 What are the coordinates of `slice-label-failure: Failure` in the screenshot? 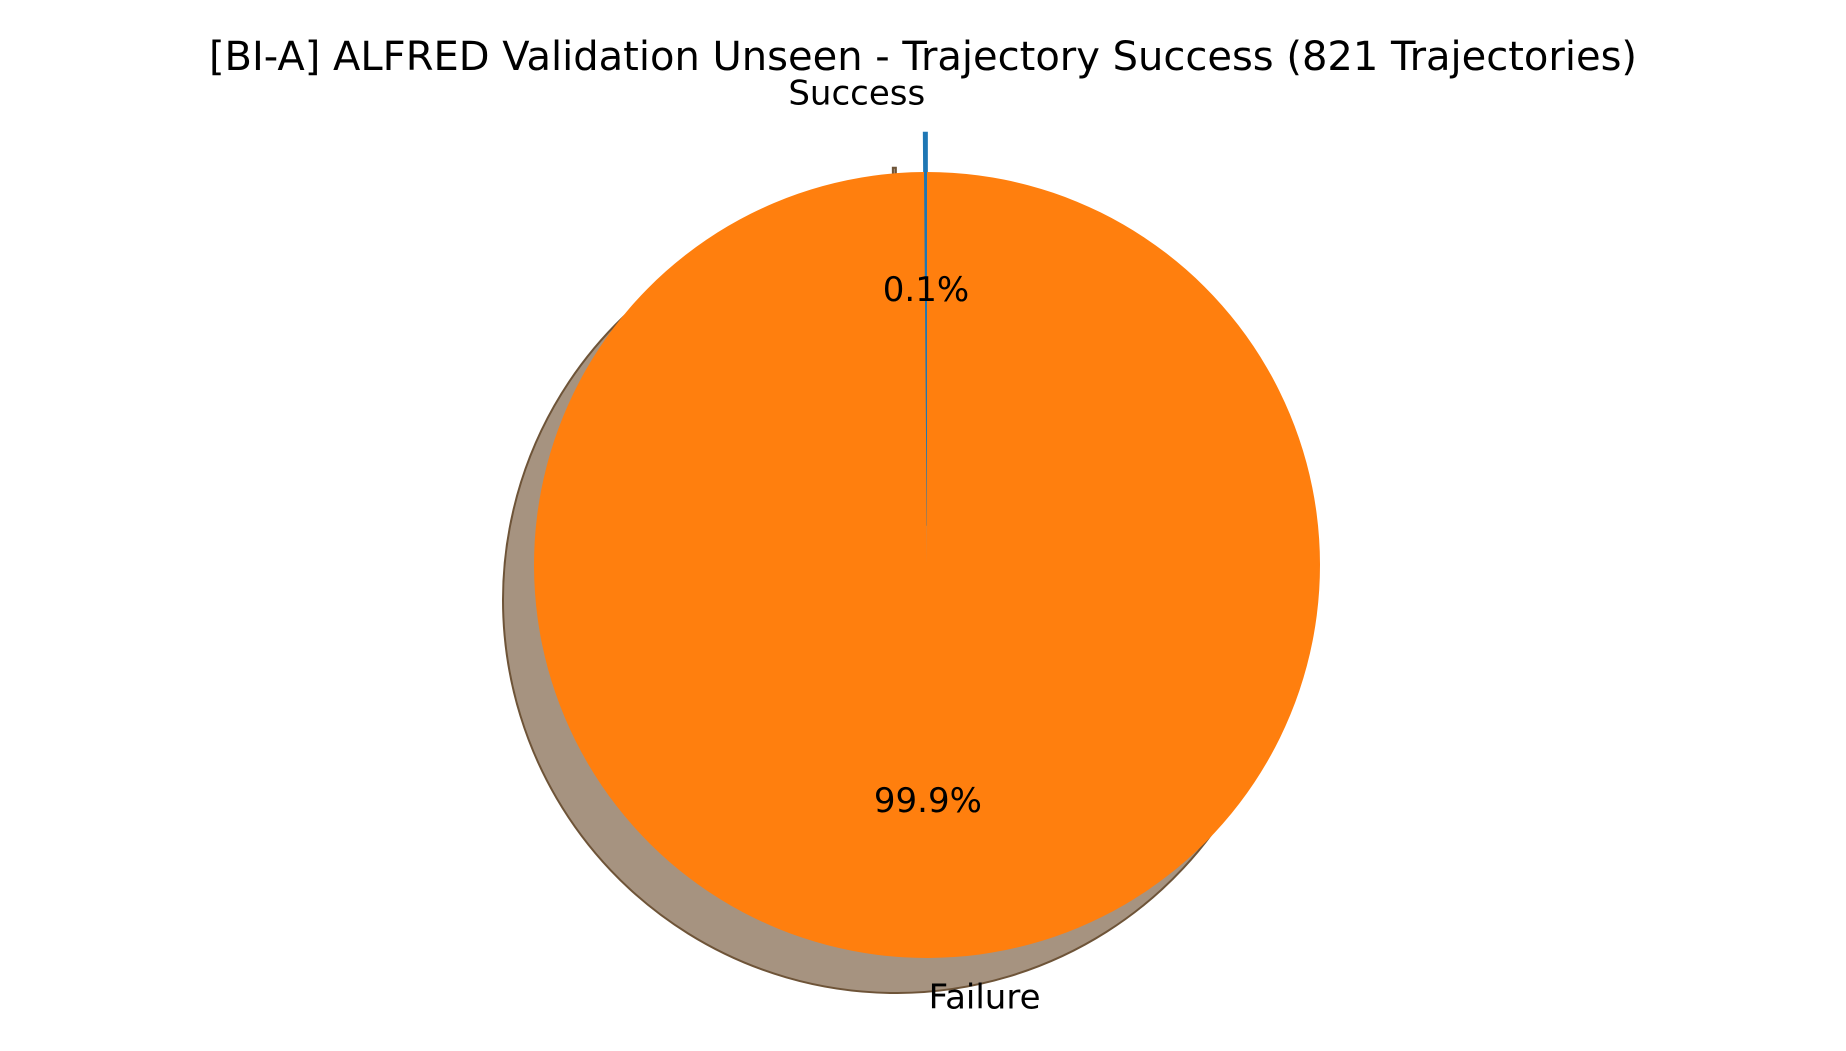 It's located at (985, 997).